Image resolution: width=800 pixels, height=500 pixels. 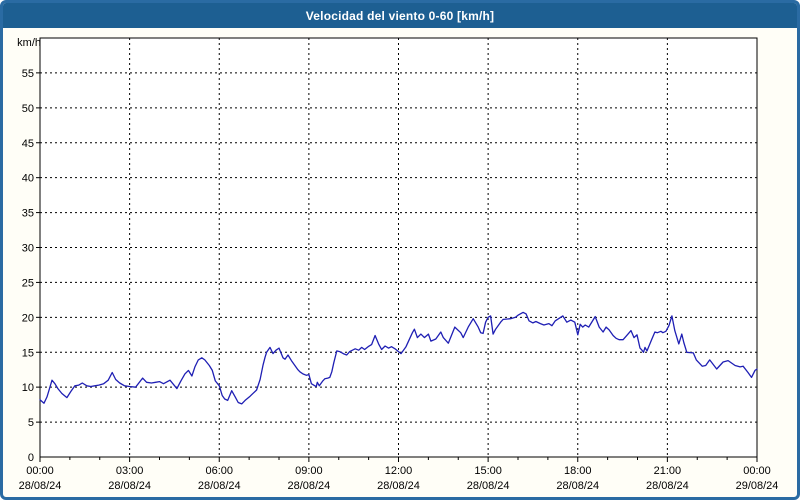 I want to click on x-tick-time-label: 03:00, so click(x=130, y=471).